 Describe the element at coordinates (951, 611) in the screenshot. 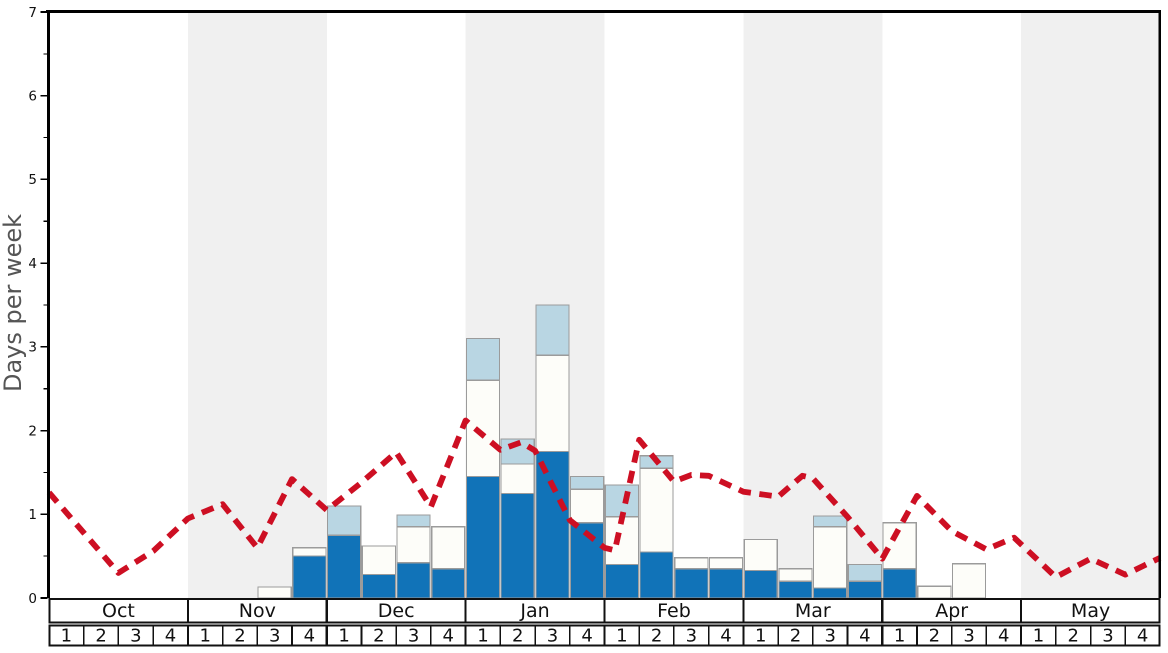

I see `month-label-apr: Apr` at that location.